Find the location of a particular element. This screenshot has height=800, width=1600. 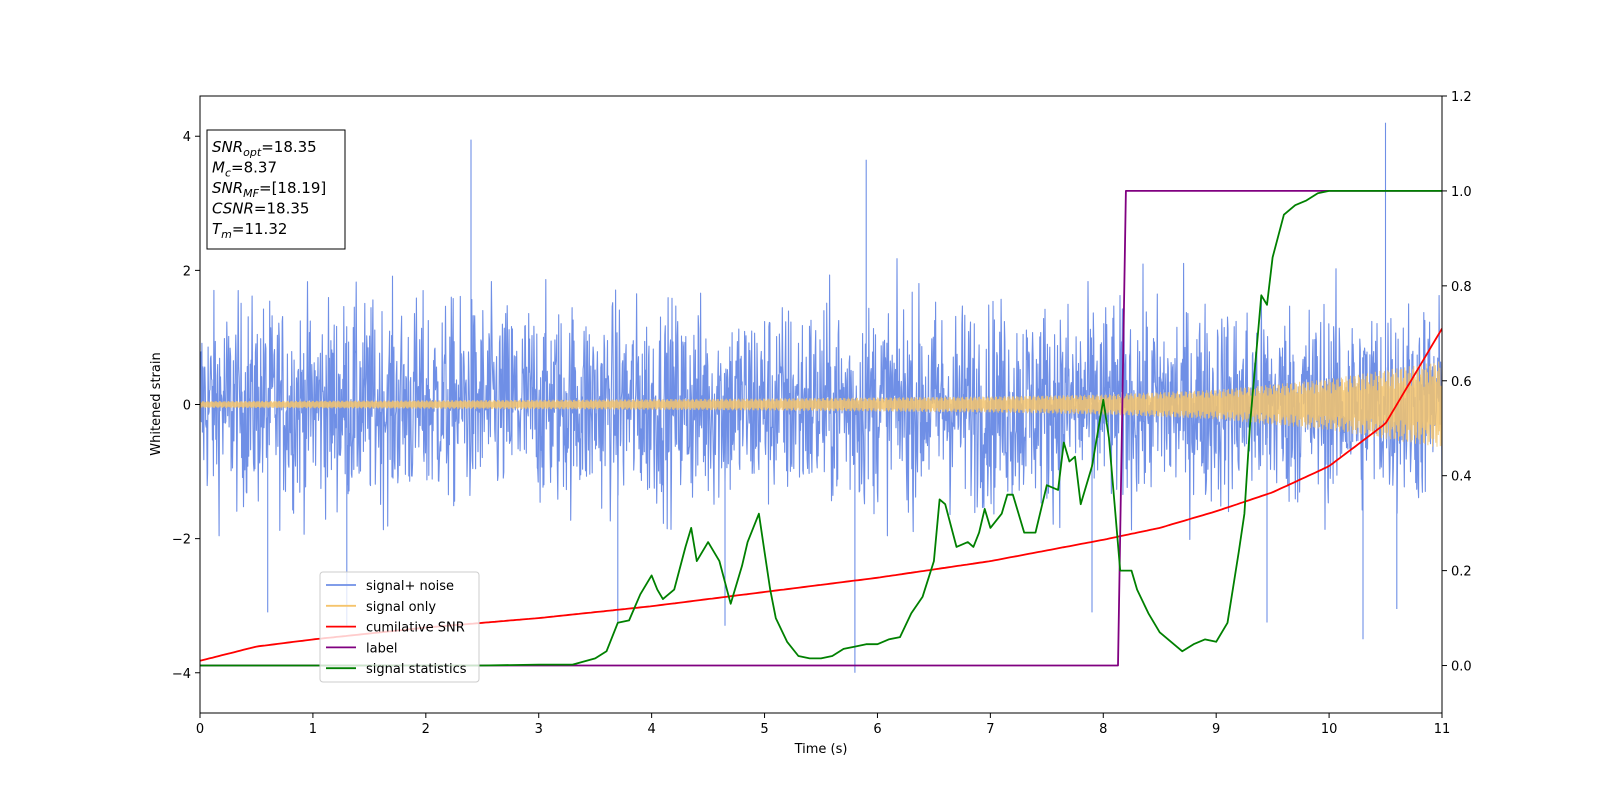

info-line: SNRopt=18.35 is located at coordinates (264, 148).